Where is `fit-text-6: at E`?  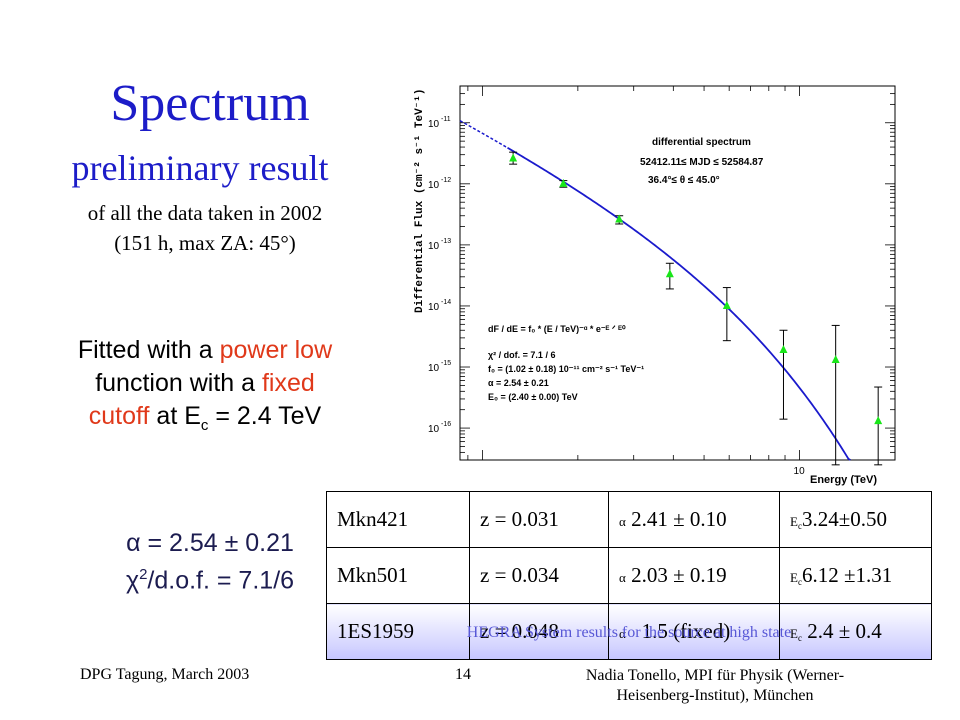 fit-text-6: at E is located at coordinates (178, 416).